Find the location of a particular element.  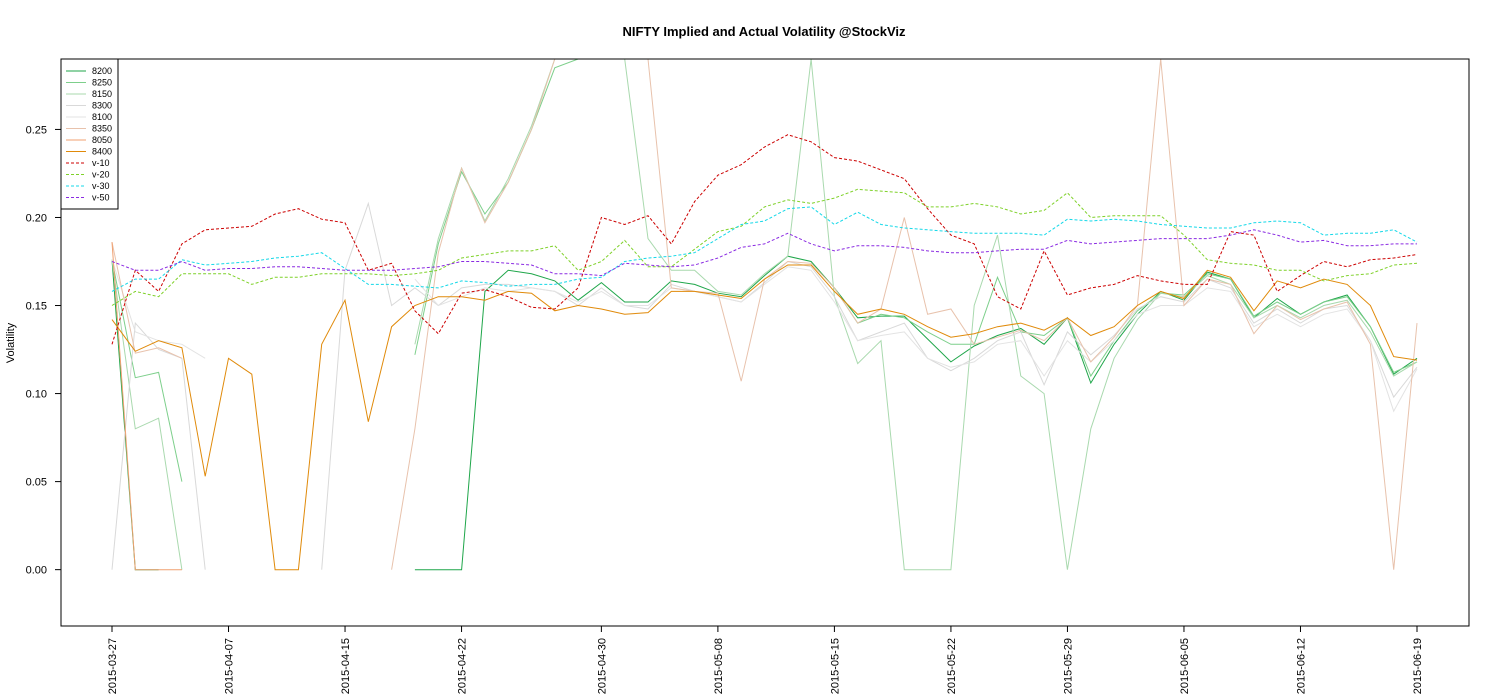

x-tick-label: 2015-05-29 is located at coordinates (1068, 666).